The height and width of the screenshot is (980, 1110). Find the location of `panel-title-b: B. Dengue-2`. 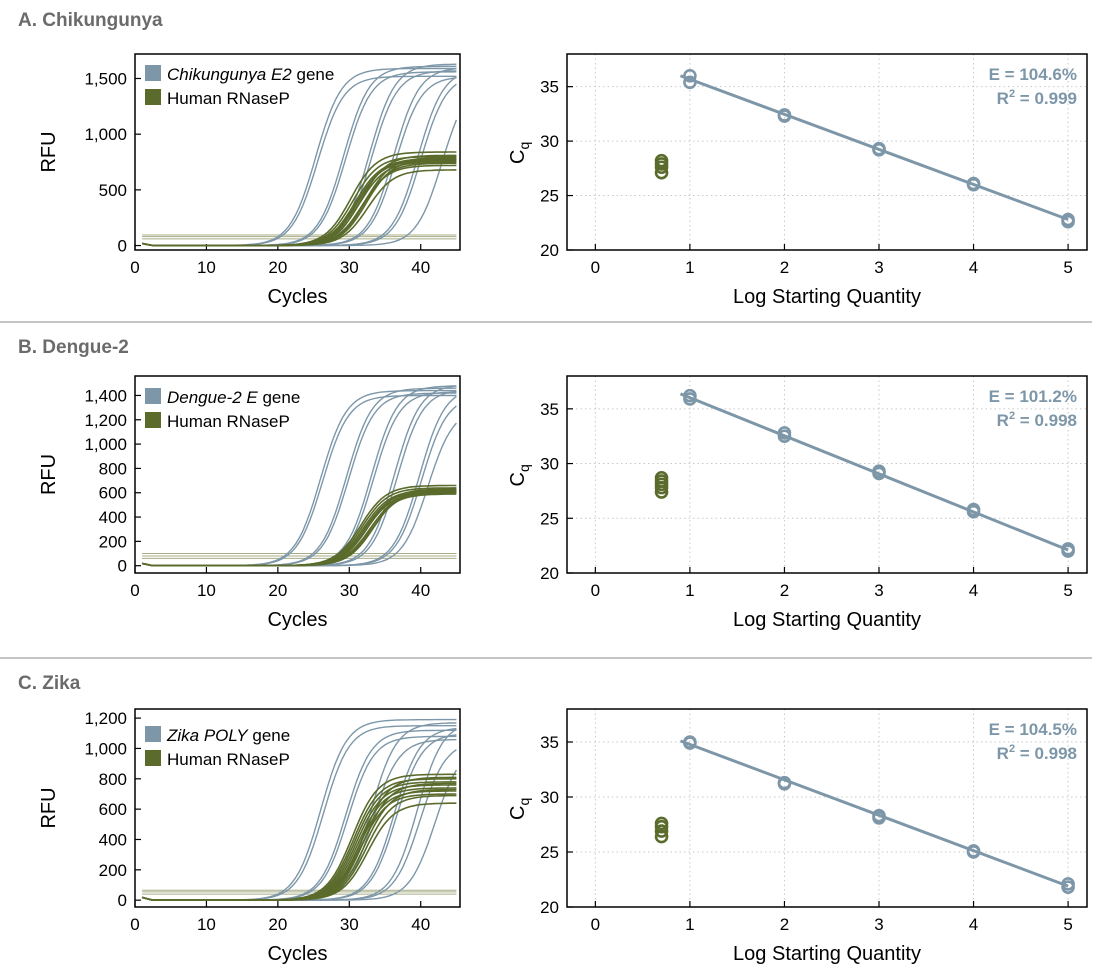

panel-title-b: B. Dengue-2 is located at coordinates (73, 347).